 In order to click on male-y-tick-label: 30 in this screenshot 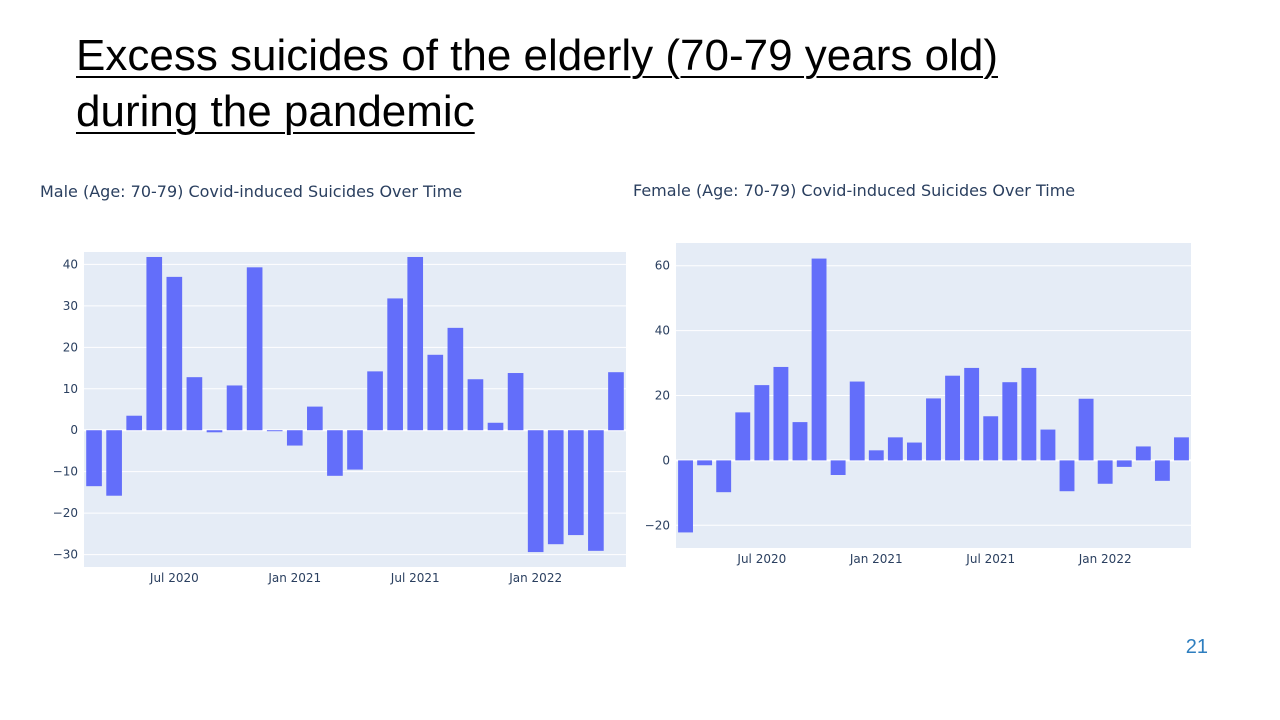, I will do `click(70, 306)`.